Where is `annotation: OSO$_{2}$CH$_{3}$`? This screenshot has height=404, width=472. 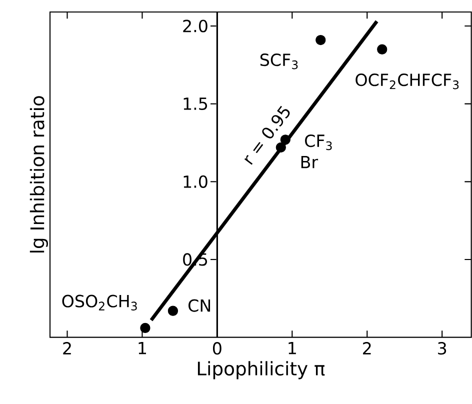 annotation: OSO$_{2}$CH$_{3}$ is located at coordinates (99, 302).